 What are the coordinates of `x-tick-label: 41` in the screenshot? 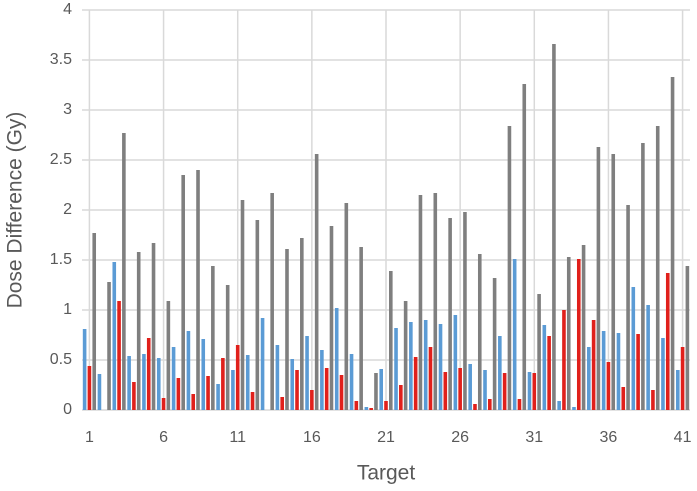 It's located at (683, 437).